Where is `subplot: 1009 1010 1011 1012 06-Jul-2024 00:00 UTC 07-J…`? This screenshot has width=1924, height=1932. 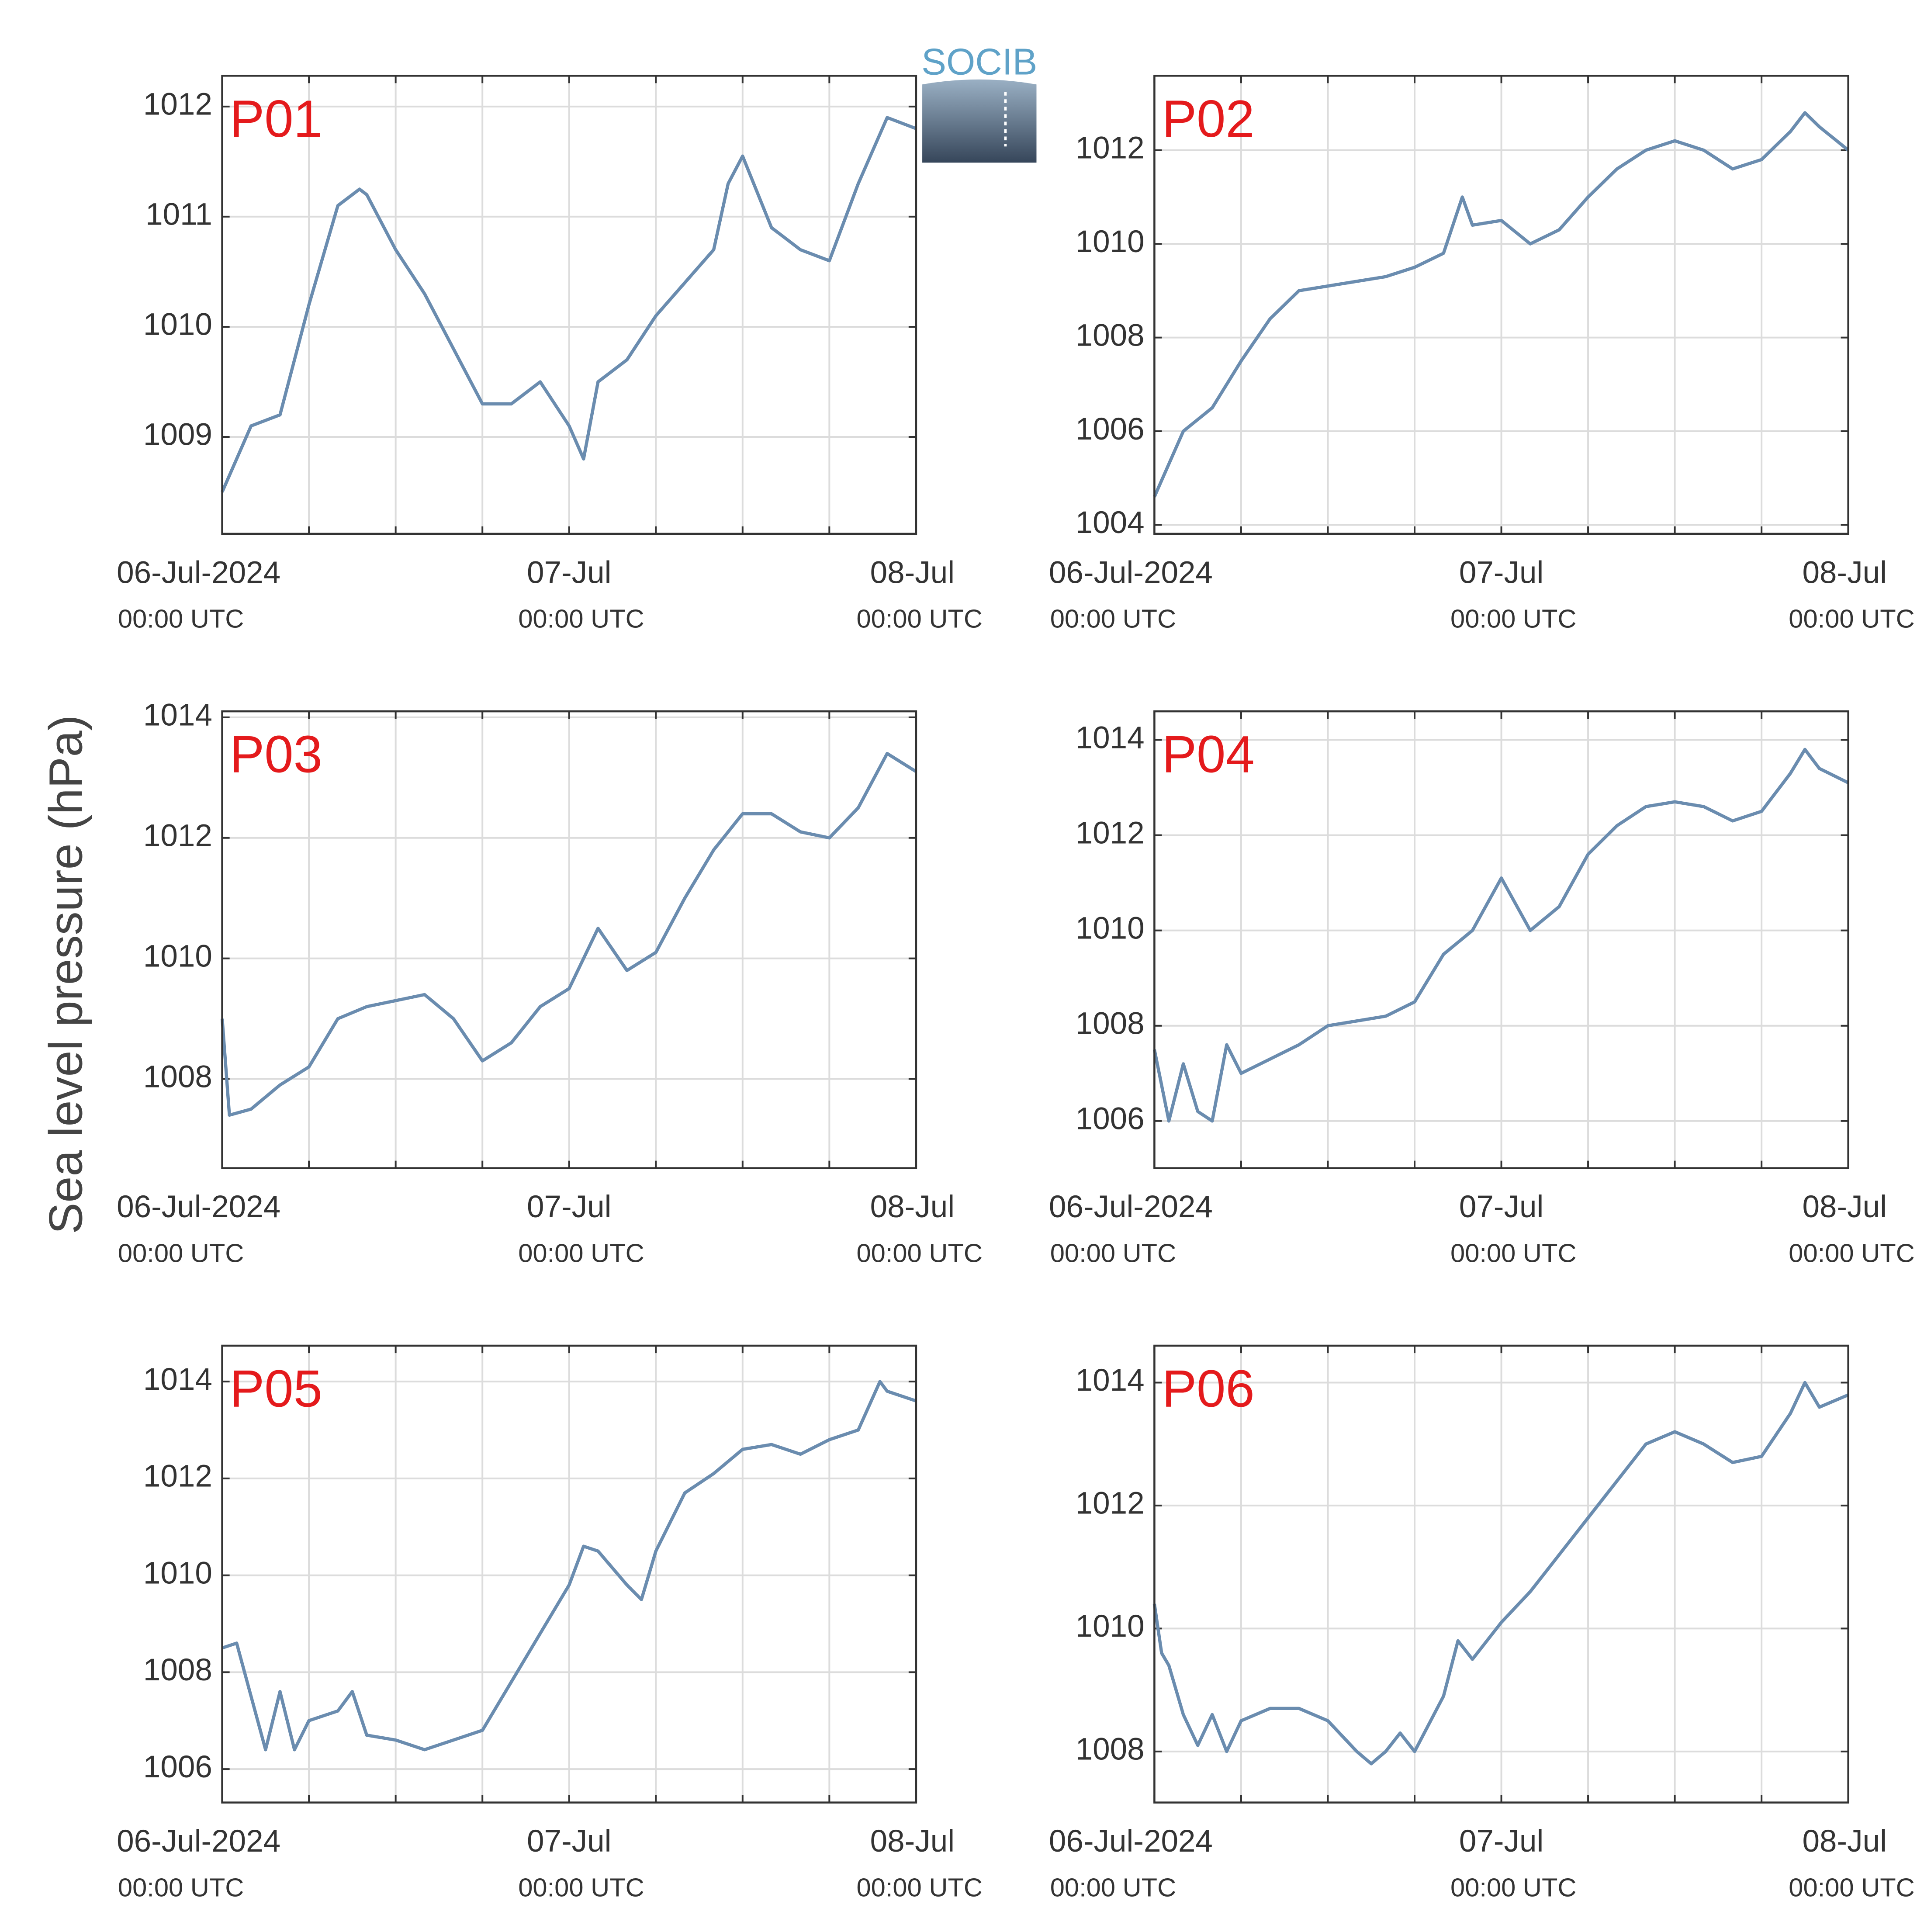
subplot: 1009 1010 1011 1012 06-Jul-2024 00:00 UTC 07-J… is located at coordinates (550, 354).